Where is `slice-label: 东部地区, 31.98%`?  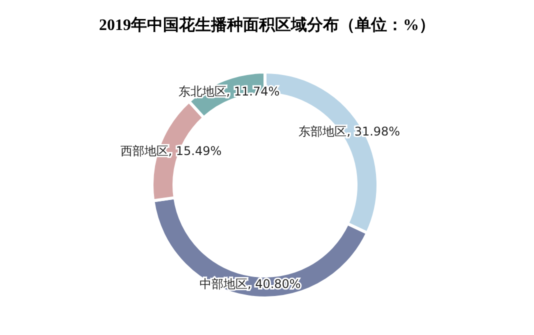 slice-label: 东部地区, 31.98% is located at coordinates (349, 131).